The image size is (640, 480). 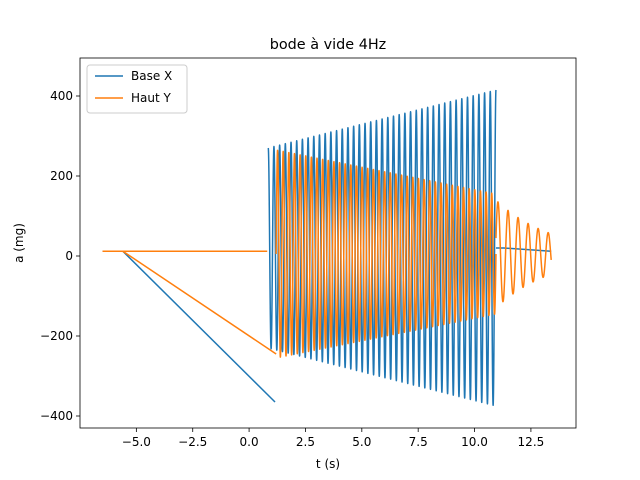 What do you see at coordinates (69, 256) in the screenshot?
I see `y-tick-label: 0` at bounding box center [69, 256].